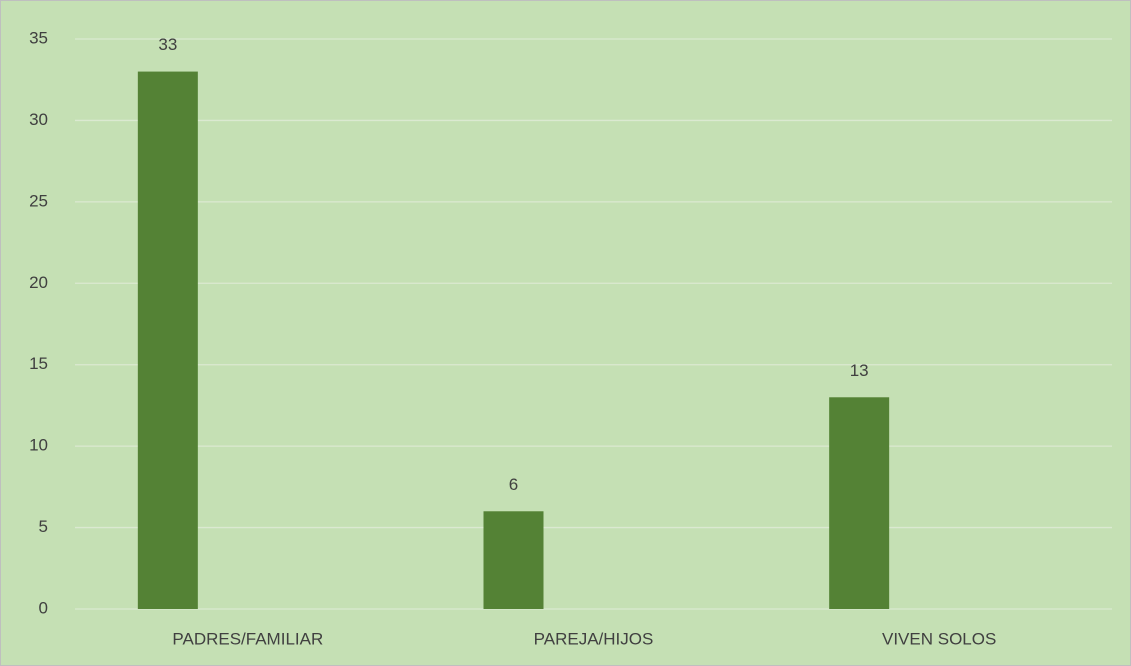 This screenshot has height=666, width=1131. What do you see at coordinates (38, 119) in the screenshot?
I see `y-tick-label: 30` at bounding box center [38, 119].